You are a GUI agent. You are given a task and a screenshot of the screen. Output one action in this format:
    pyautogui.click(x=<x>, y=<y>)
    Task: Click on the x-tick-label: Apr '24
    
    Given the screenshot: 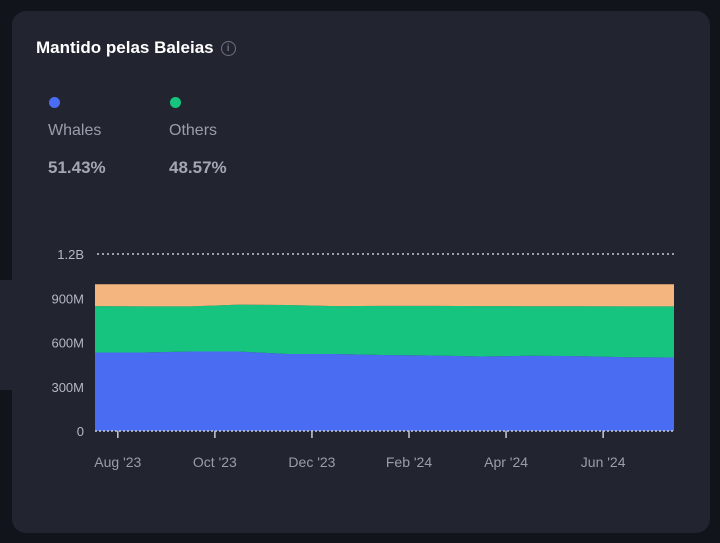 What is the action you would take?
    pyautogui.click(x=506, y=462)
    